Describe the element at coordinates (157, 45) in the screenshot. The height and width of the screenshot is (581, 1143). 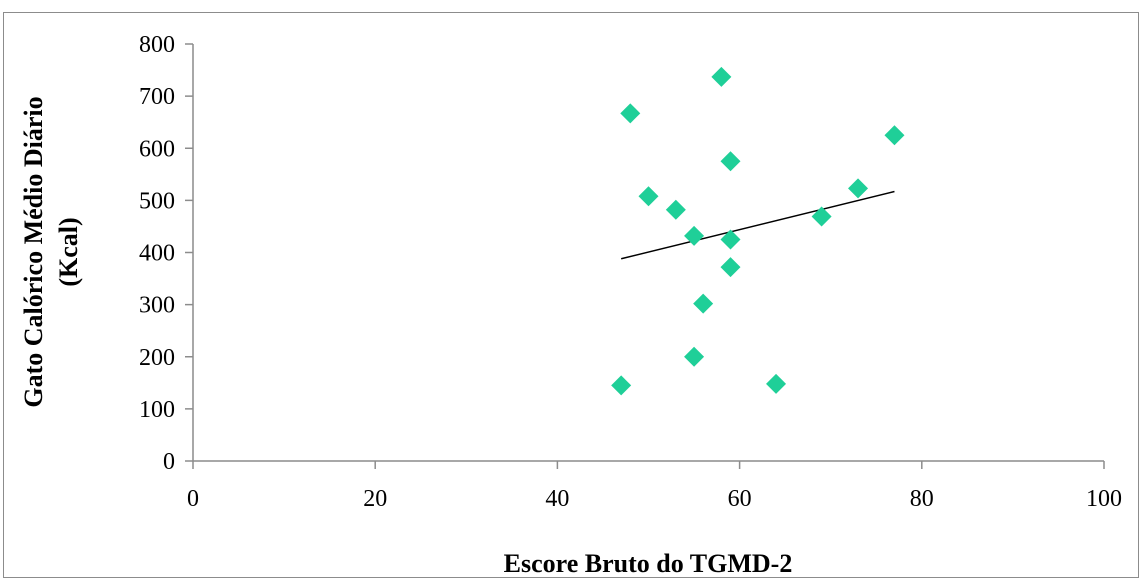
I see `y-tick-label: 800` at that location.